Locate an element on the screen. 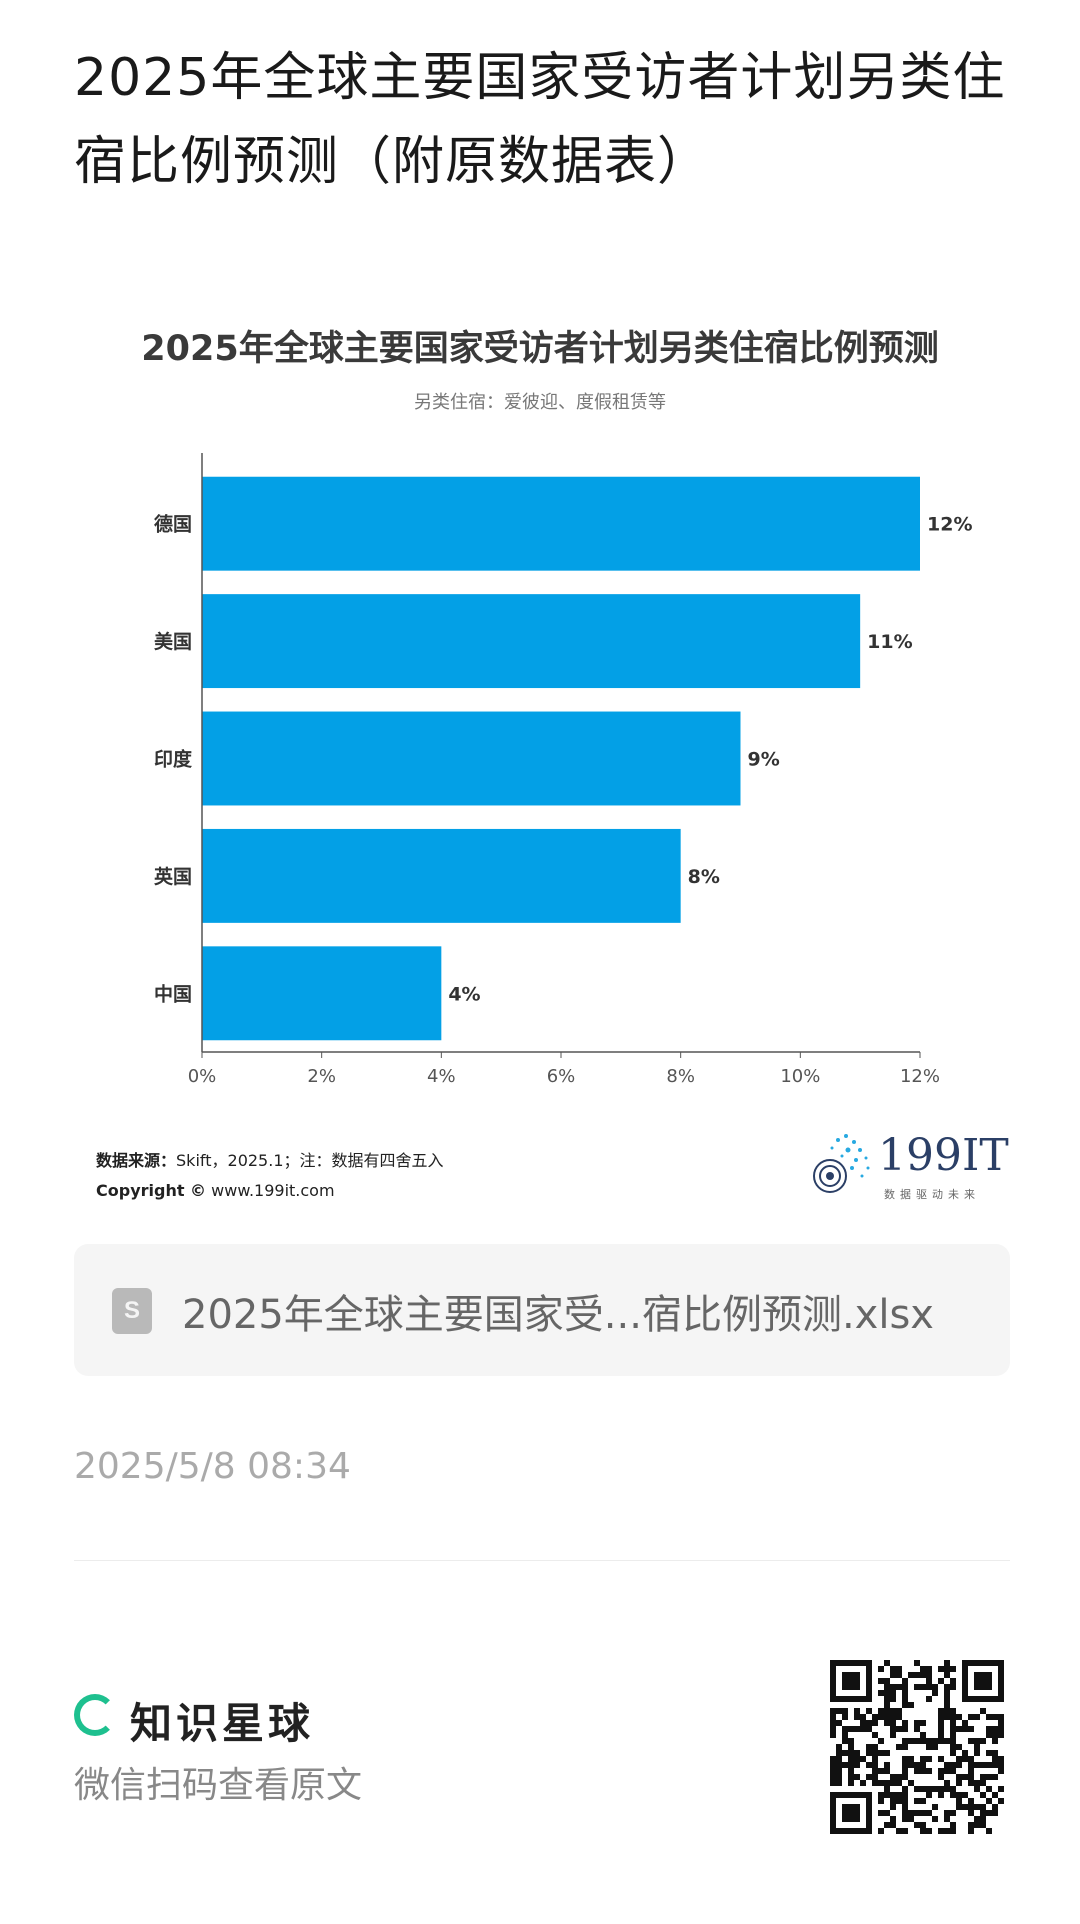 The image size is (1080, 1924). copyright-line: Copyright © www.199it.com is located at coordinates (270, 1191).